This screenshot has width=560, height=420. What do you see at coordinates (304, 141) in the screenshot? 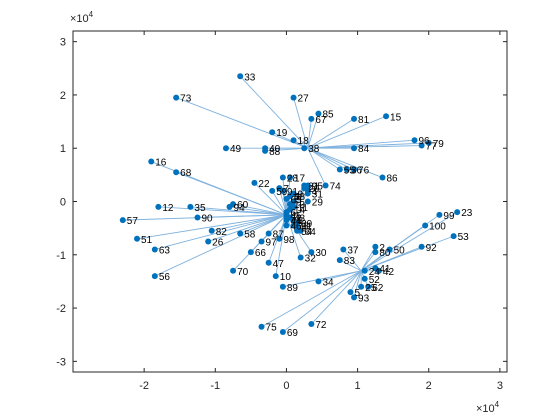
I see `point-label-18: 18` at bounding box center [304, 141].